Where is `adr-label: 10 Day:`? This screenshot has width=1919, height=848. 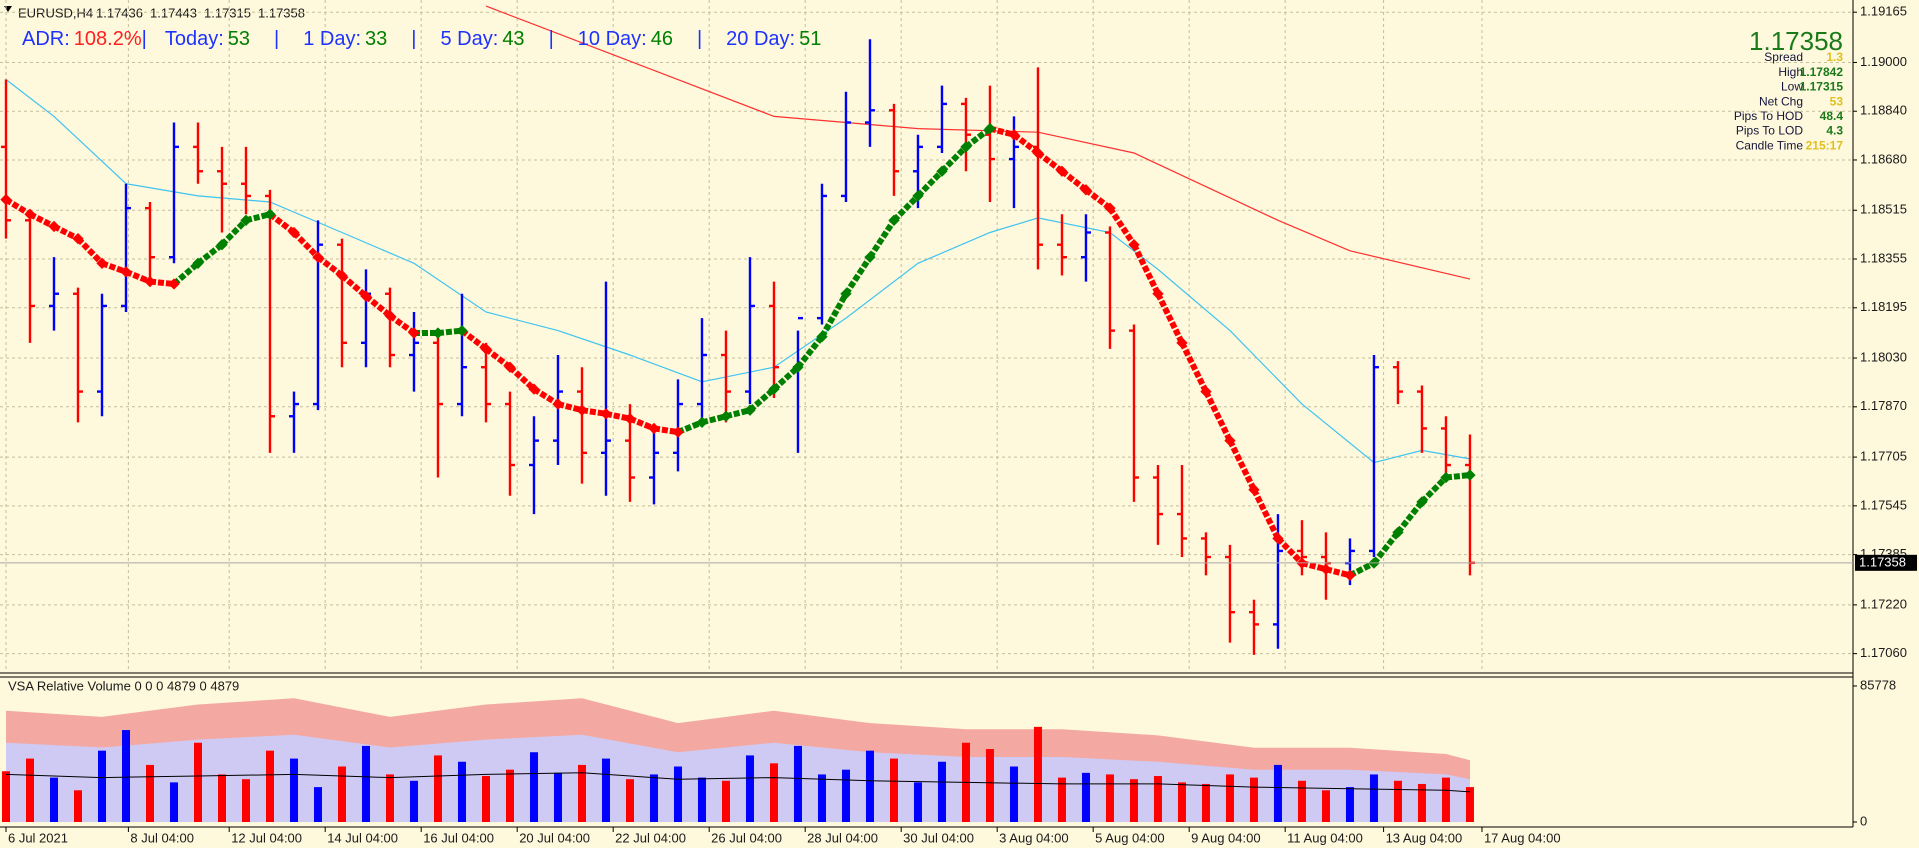
adr-label: 10 Day: is located at coordinates (612, 39).